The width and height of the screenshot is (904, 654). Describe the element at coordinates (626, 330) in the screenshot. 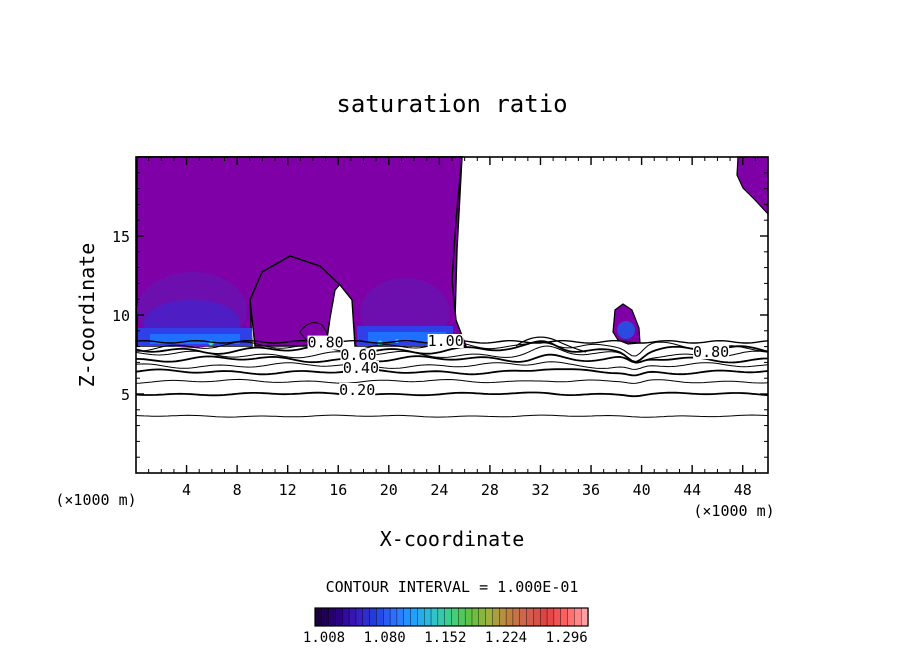

I see `core-small` at that location.